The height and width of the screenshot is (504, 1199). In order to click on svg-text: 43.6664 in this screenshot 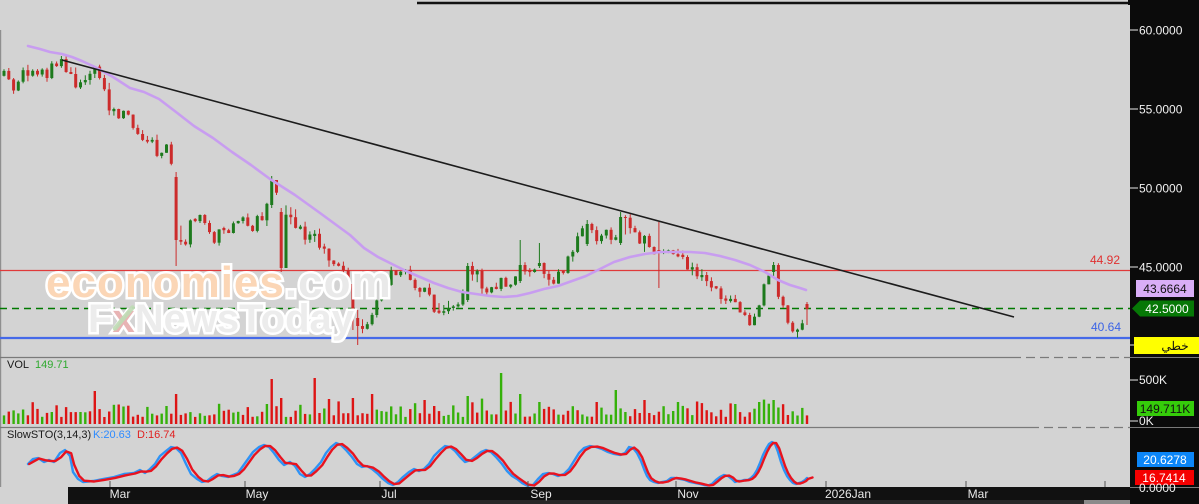, I will do `click(1165, 289)`.